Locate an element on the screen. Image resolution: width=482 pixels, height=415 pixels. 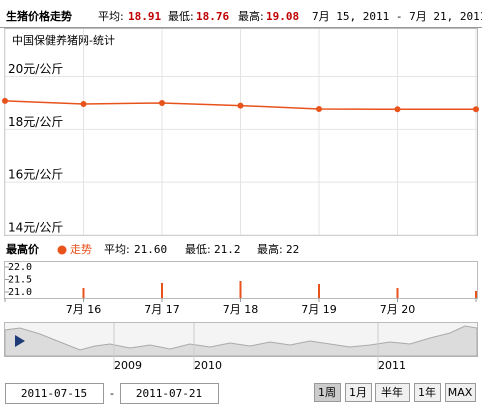
range-button-label: 1周 is located at coordinates (327, 392).